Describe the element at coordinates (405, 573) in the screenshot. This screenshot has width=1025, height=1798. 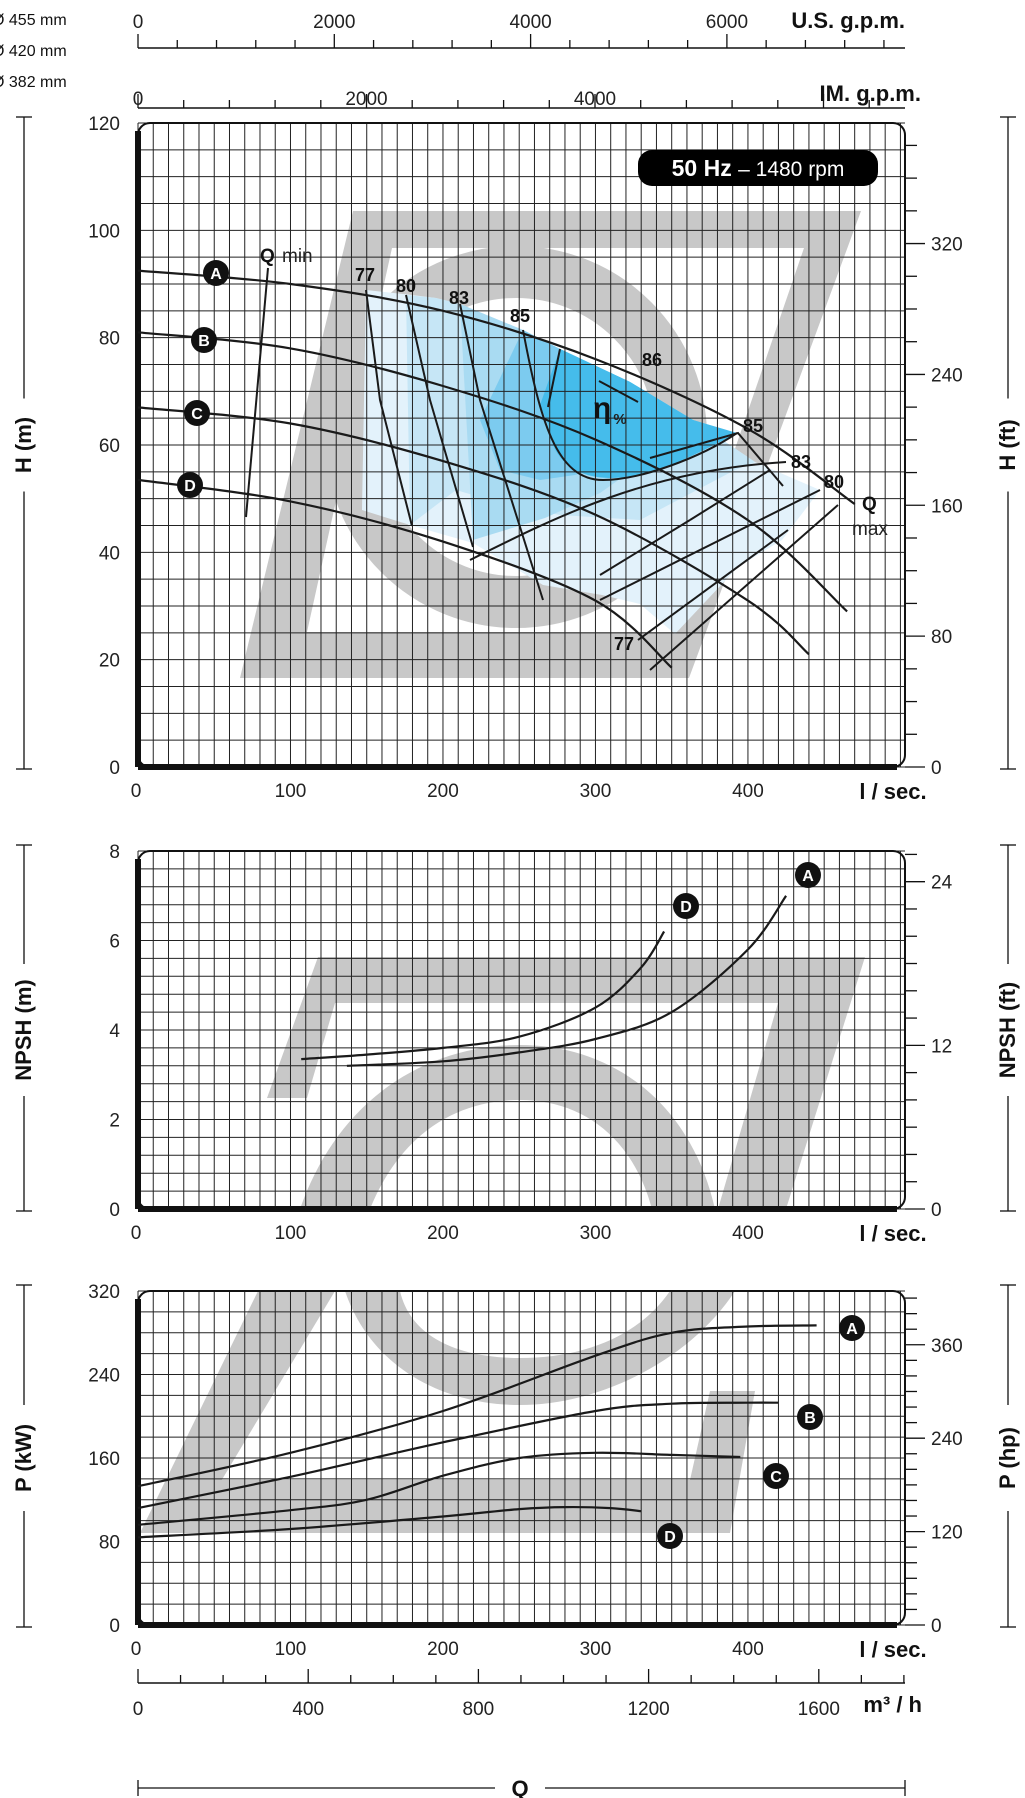
I see `head-curve-d` at that location.